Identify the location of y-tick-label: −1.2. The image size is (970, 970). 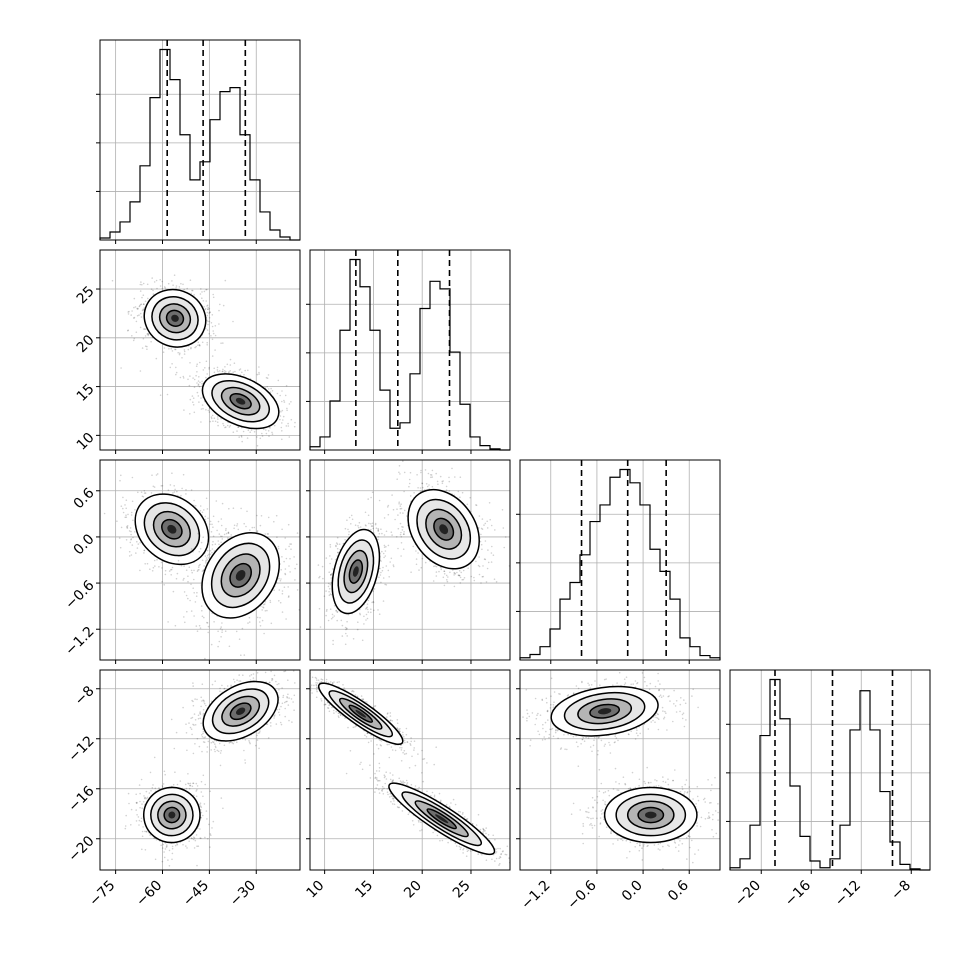
(79, 641).